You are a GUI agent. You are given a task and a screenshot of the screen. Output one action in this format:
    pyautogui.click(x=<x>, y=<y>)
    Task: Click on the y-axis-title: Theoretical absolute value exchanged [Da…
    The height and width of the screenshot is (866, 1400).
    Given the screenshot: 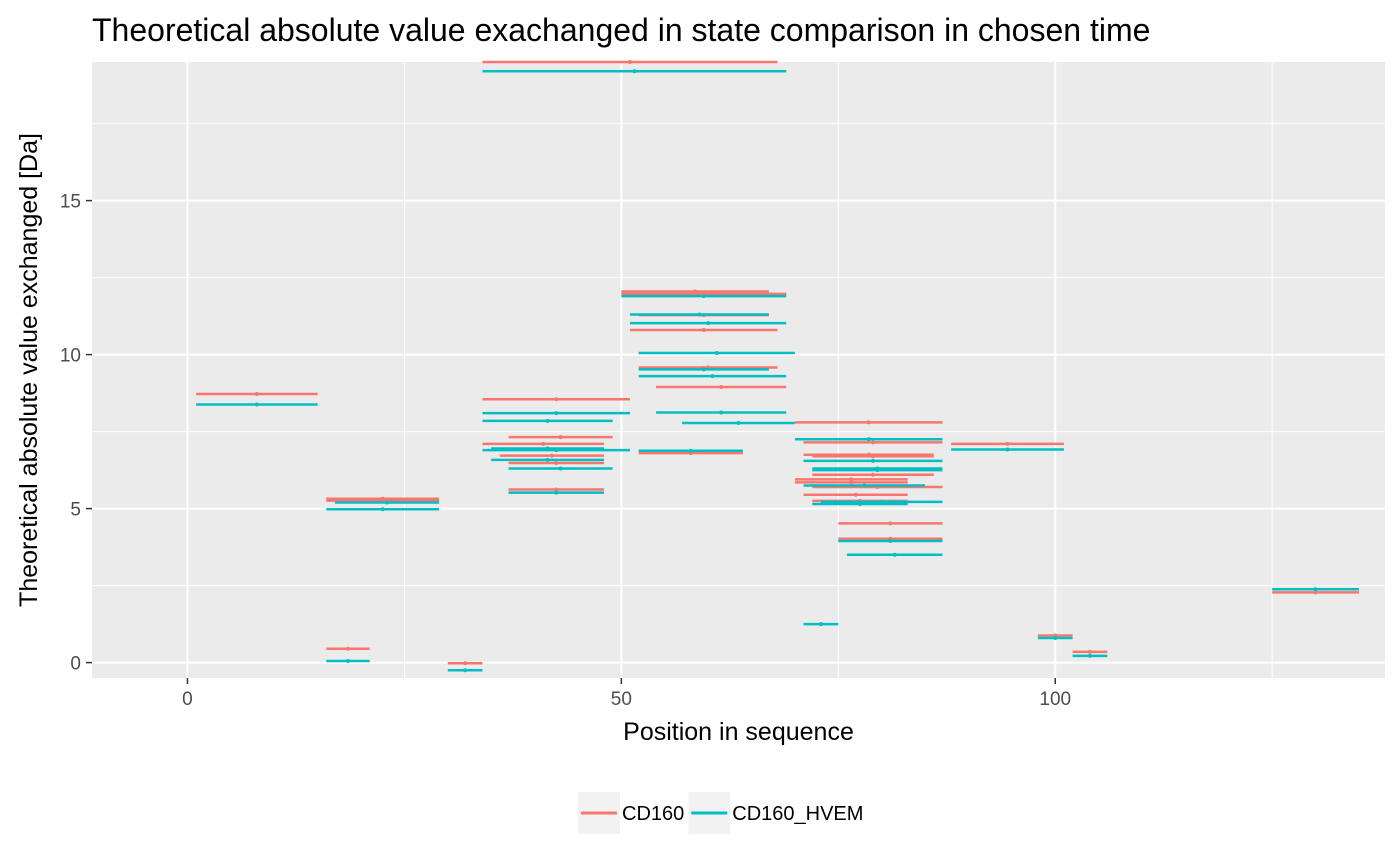 What is the action you would take?
    pyautogui.click(x=29, y=370)
    